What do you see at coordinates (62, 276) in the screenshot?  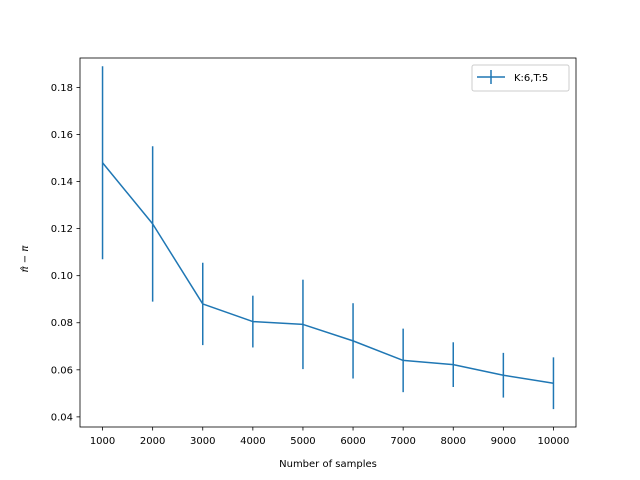 I see `y-tick-label: 0.10` at bounding box center [62, 276].